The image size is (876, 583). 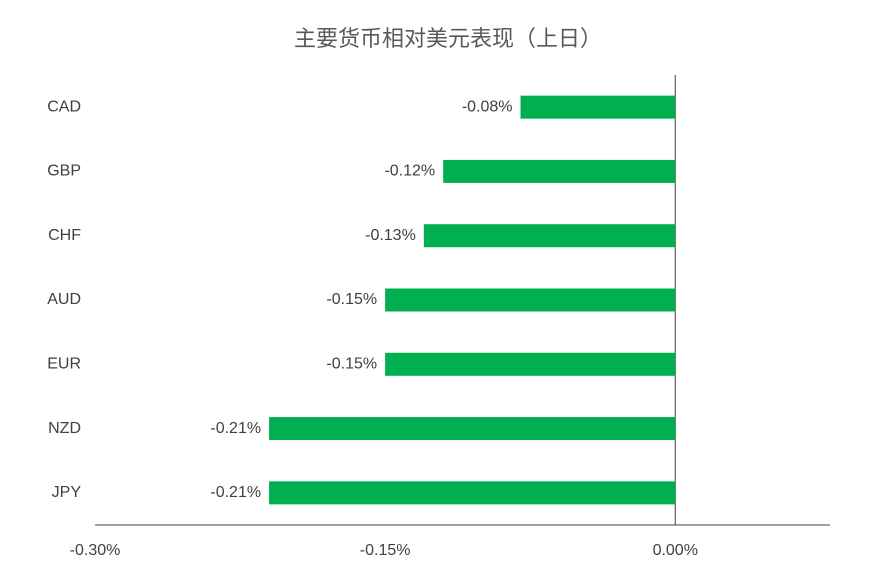 What do you see at coordinates (409, 171) in the screenshot?
I see `data-label: -0.12%` at bounding box center [409, 171].